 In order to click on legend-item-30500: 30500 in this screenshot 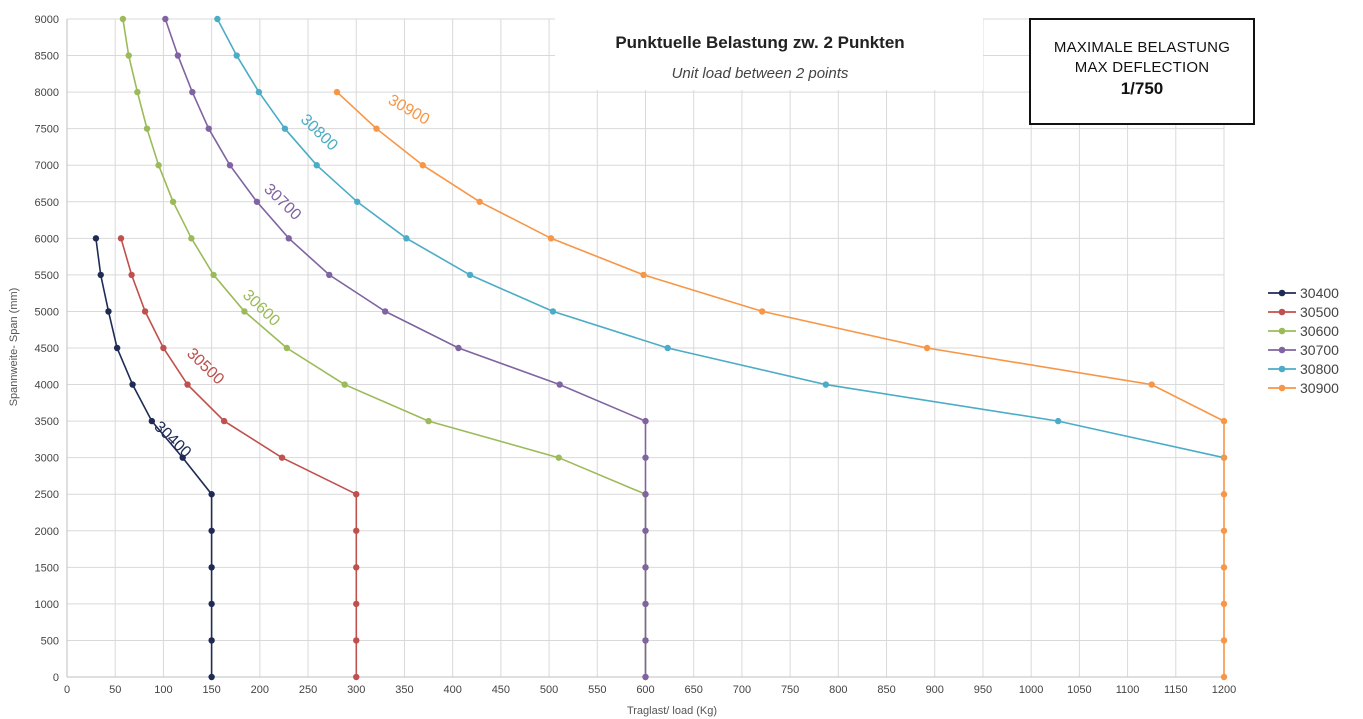, I will do `click(1303, 312)`.